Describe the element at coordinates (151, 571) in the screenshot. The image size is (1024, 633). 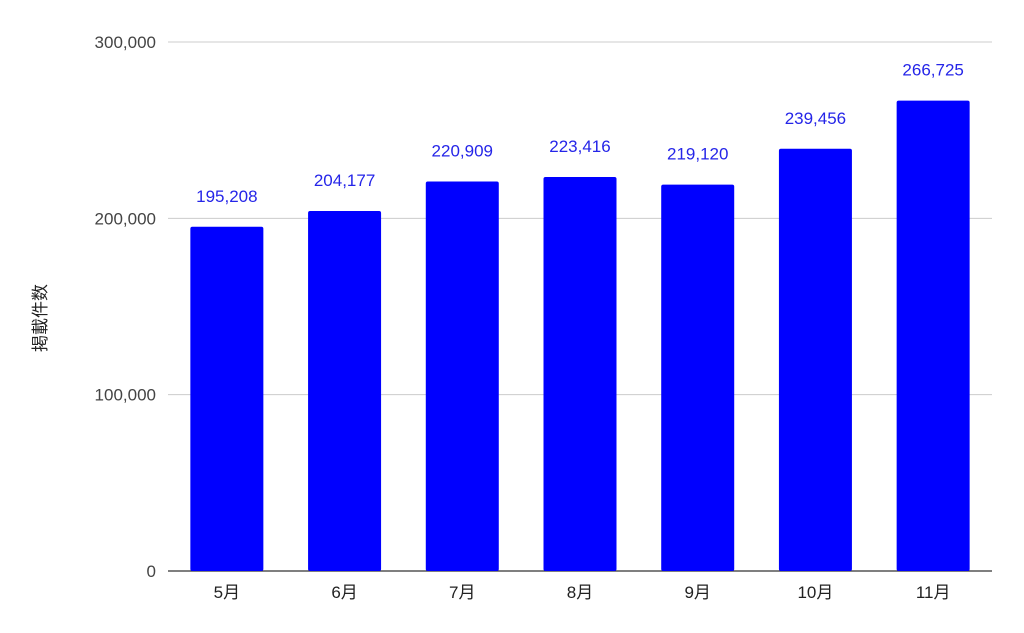
I see `y-tick-label-0: 0` at that location.